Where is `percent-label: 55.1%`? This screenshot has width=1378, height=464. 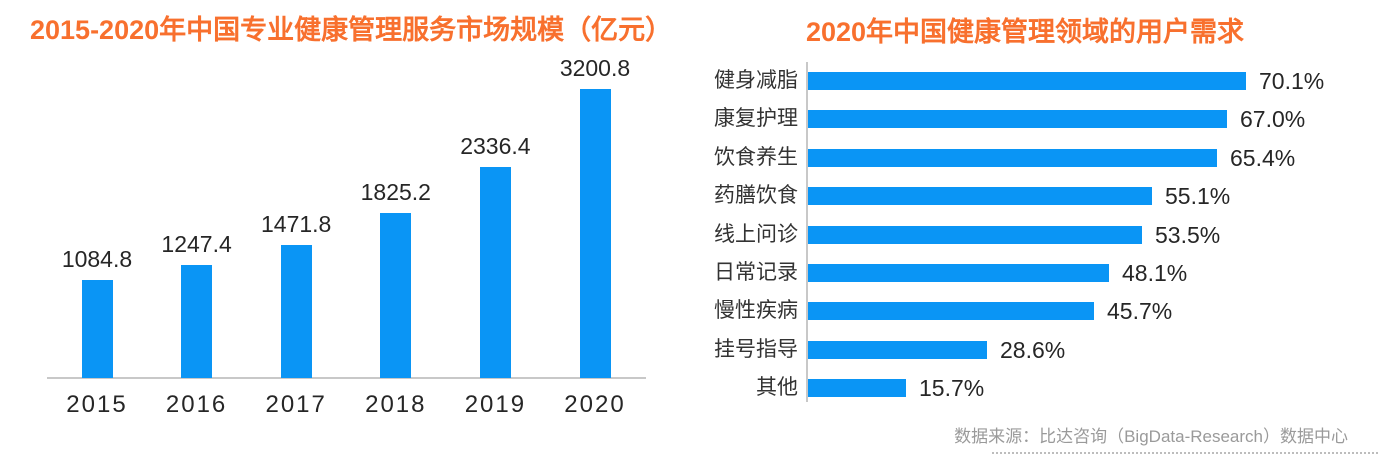
percent-label: 55.1% is located at coordinates (1198, 196).